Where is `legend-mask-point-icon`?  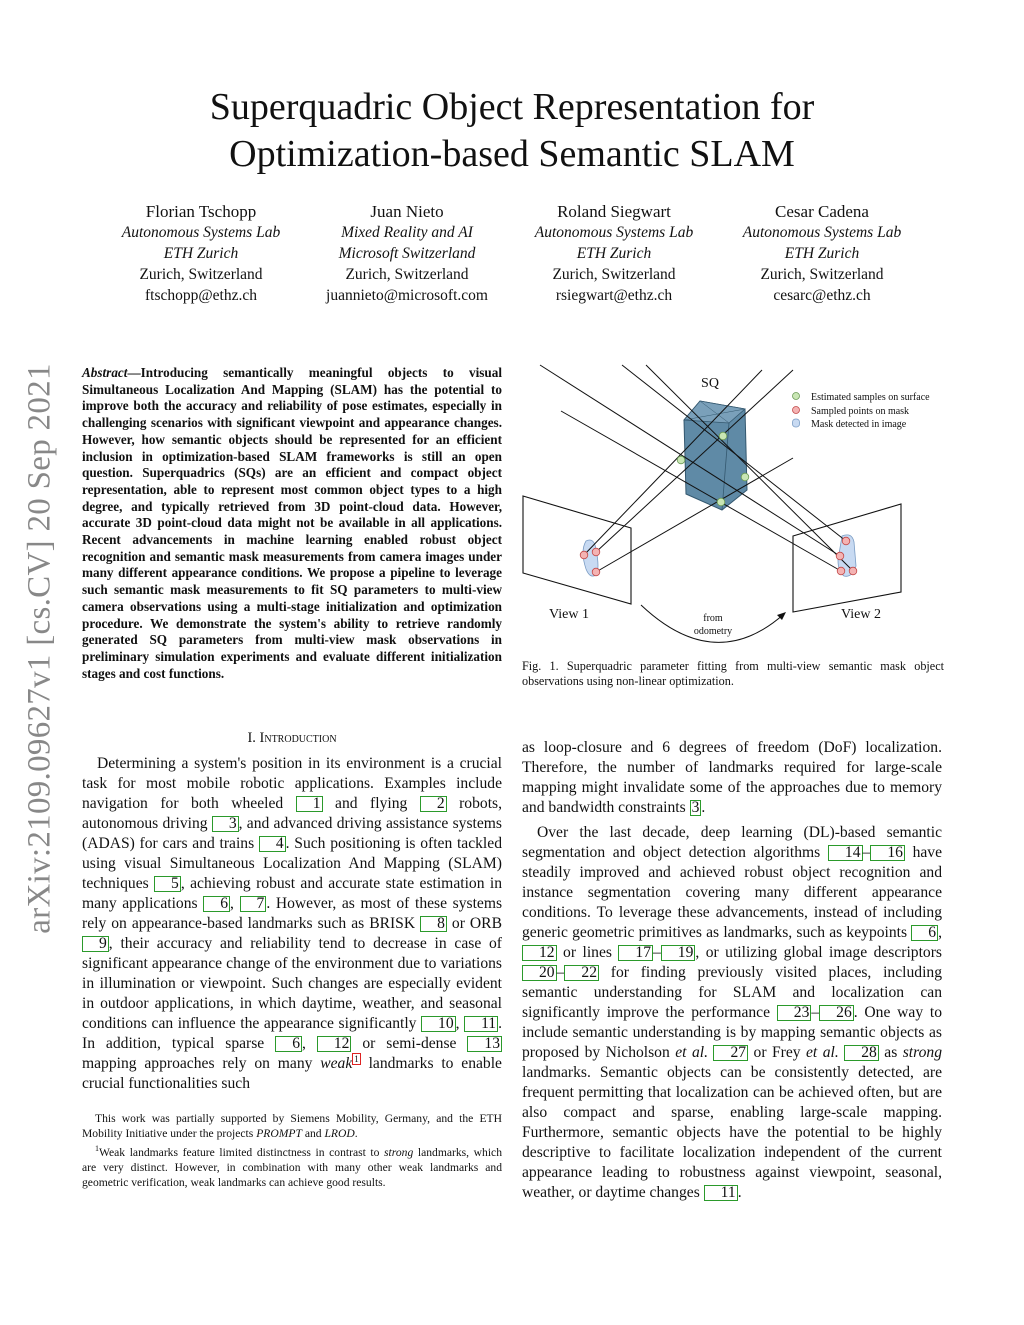 legend-mask-point-icon is located at coordinates (796, 410).